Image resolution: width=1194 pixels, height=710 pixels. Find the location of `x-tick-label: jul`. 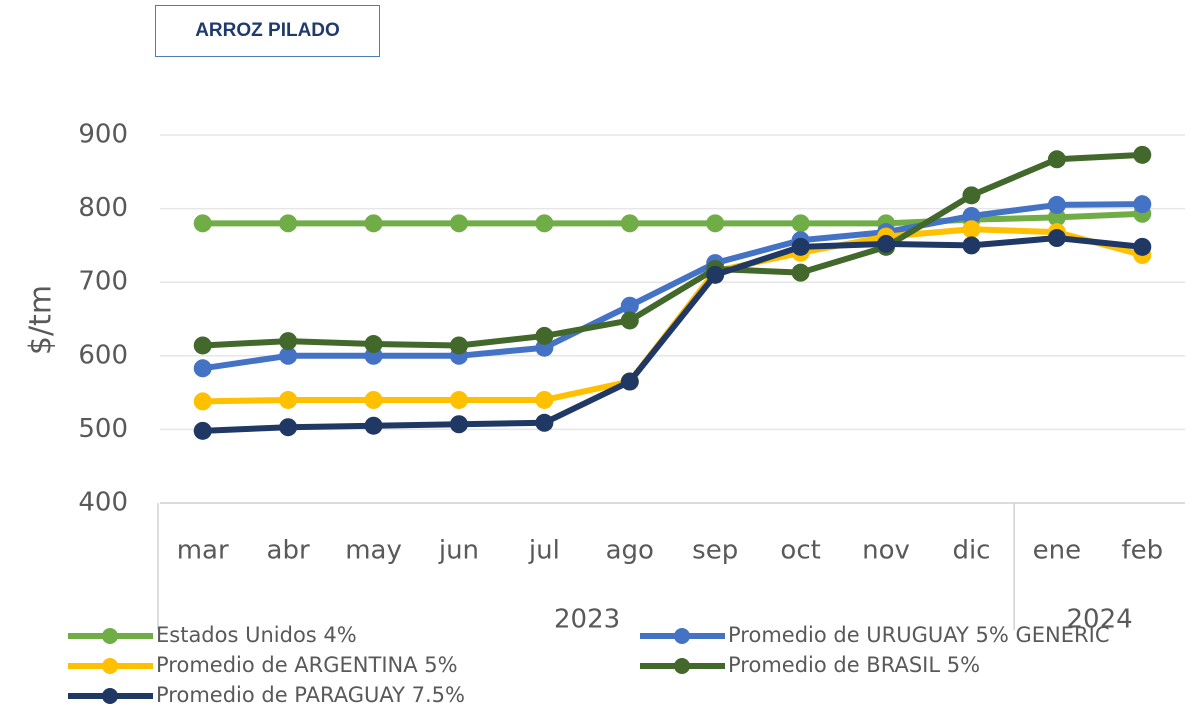

x-tick-label: jul is located at coordinates (544, 551).